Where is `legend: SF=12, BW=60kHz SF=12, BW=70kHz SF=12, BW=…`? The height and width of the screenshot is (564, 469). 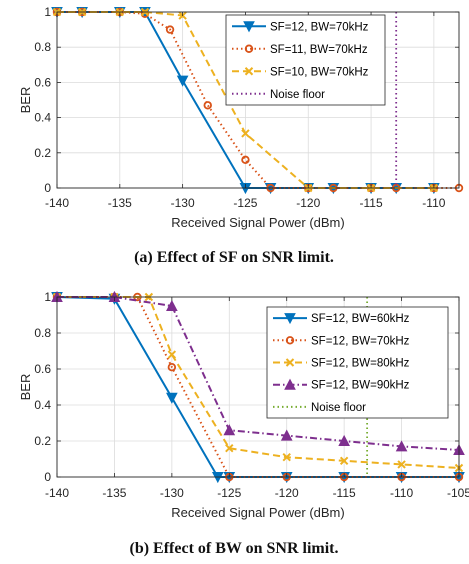 legend: SF=12, BW=60kHz SF=12, BW=70kHz SF=12, BW=… is located at coordinates (357, 362).